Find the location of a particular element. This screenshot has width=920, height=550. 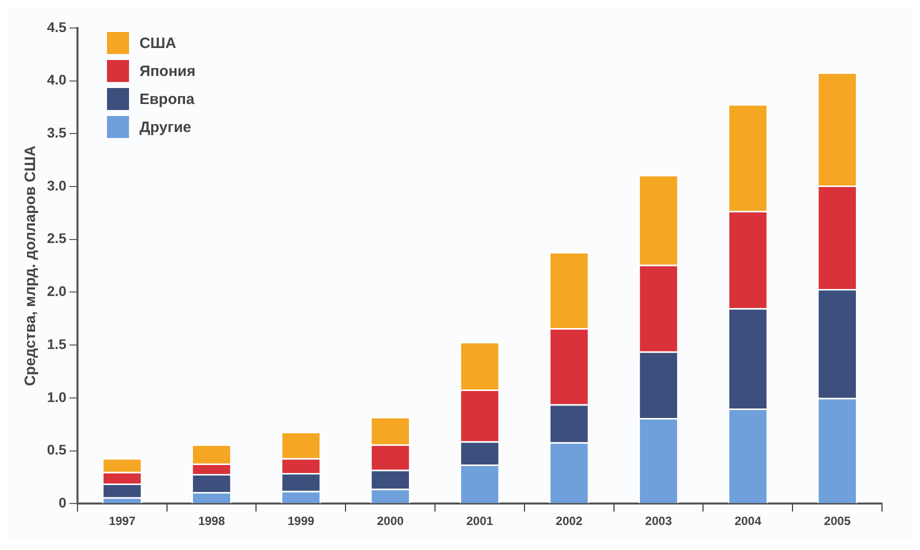

y-tick-label: 3.0 is located at coordinates (56, 185).